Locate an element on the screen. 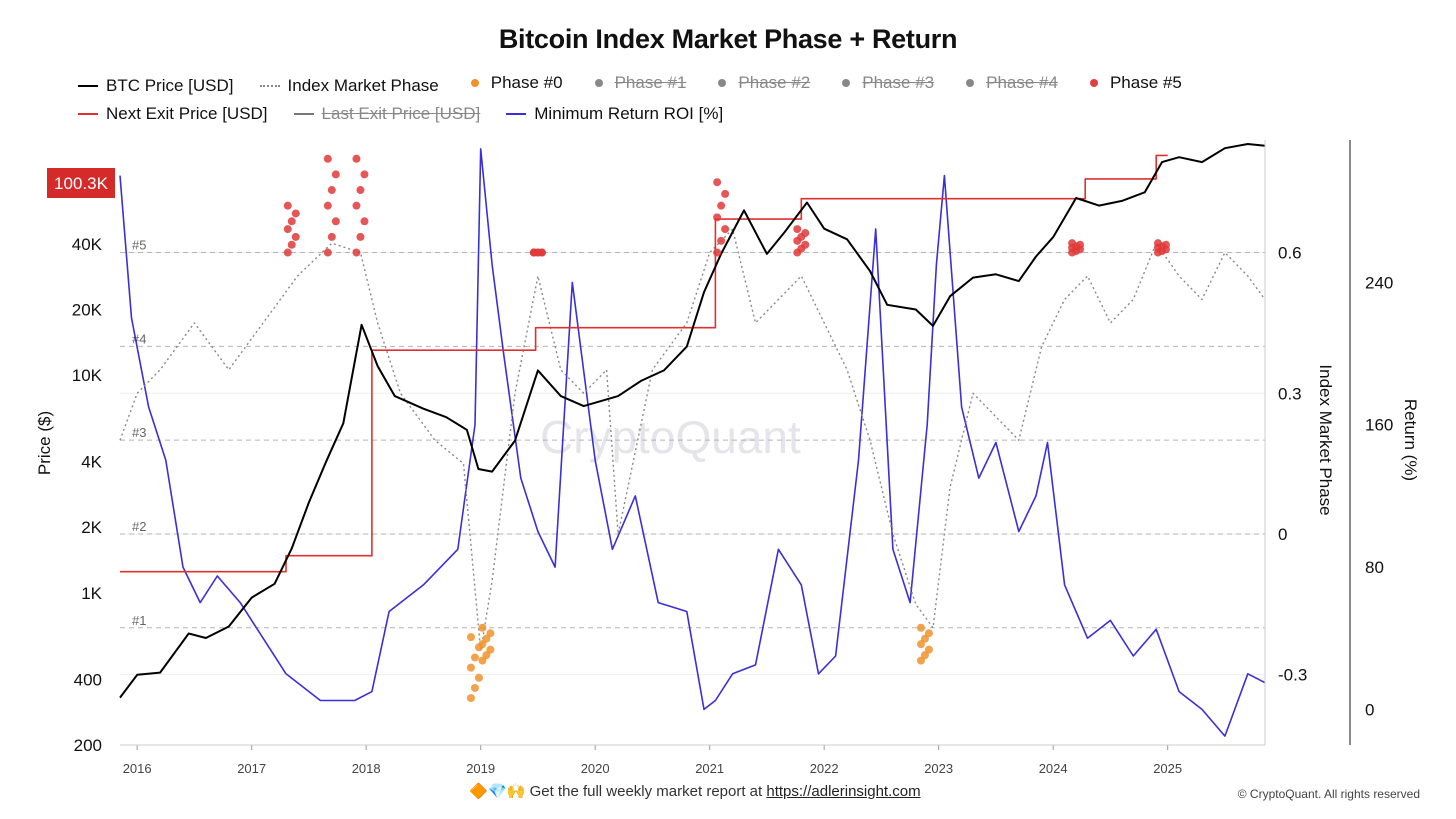 Image resolution: width=1456 pixels, height=819 pixels. legend-item-phase-0: Phase #0 is located at coordinates (514, 83).